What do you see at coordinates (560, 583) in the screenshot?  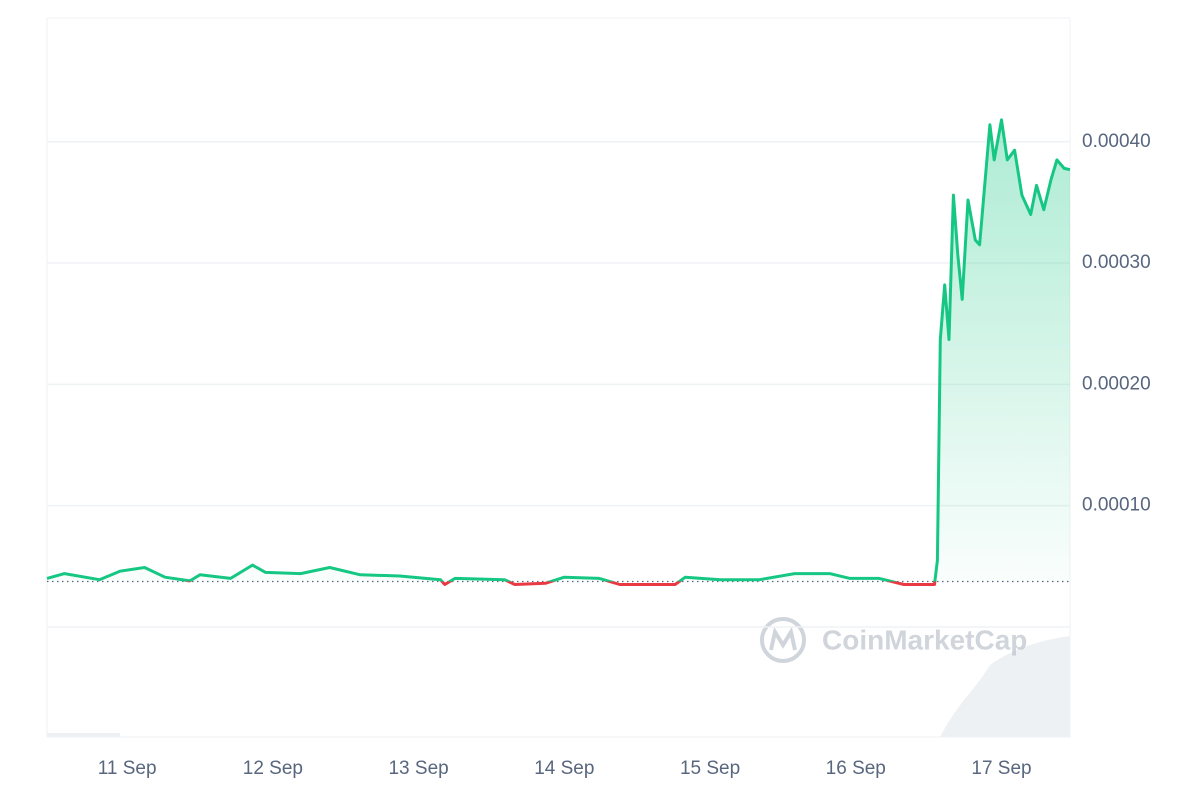 I see `price-line-down` at bounding box center [560, 583].